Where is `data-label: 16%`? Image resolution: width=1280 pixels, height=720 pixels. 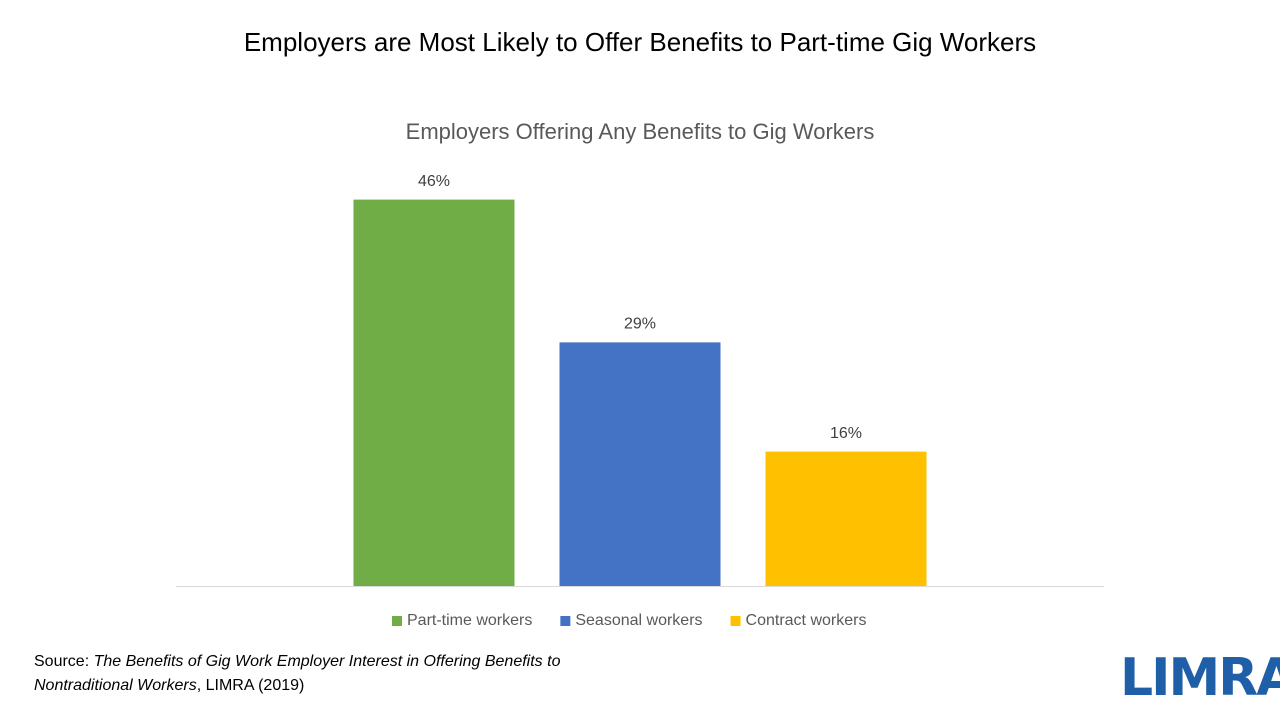
data-label: 16% is located at coordinates (846, 433).